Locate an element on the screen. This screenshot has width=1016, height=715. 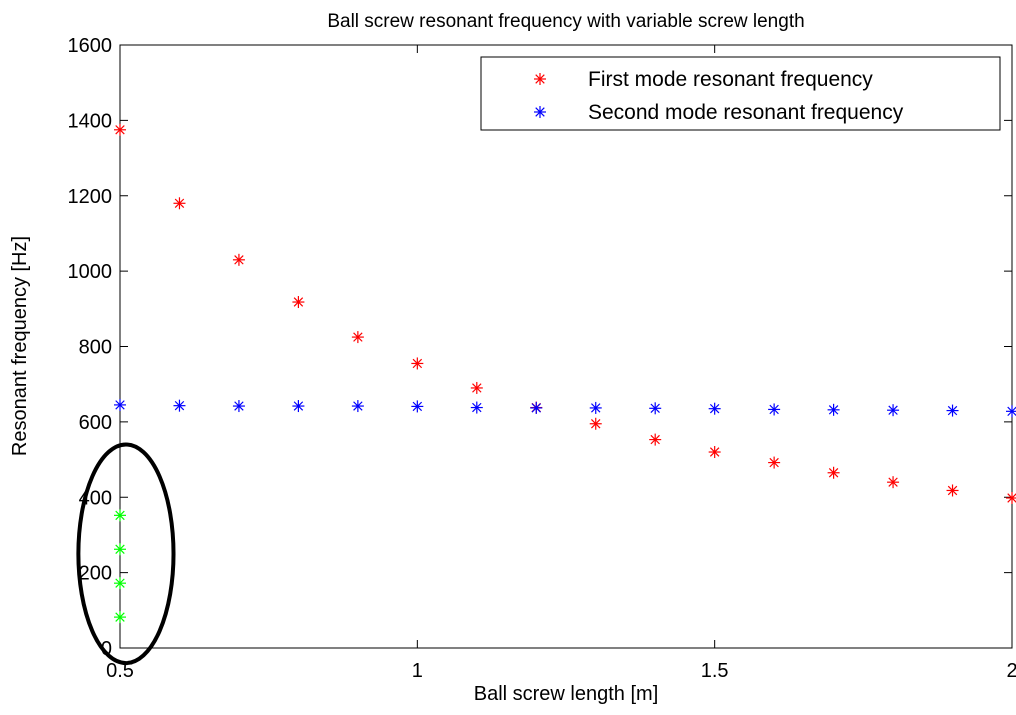
y-tick-label: 1400 is located at coordinates (90, 121).